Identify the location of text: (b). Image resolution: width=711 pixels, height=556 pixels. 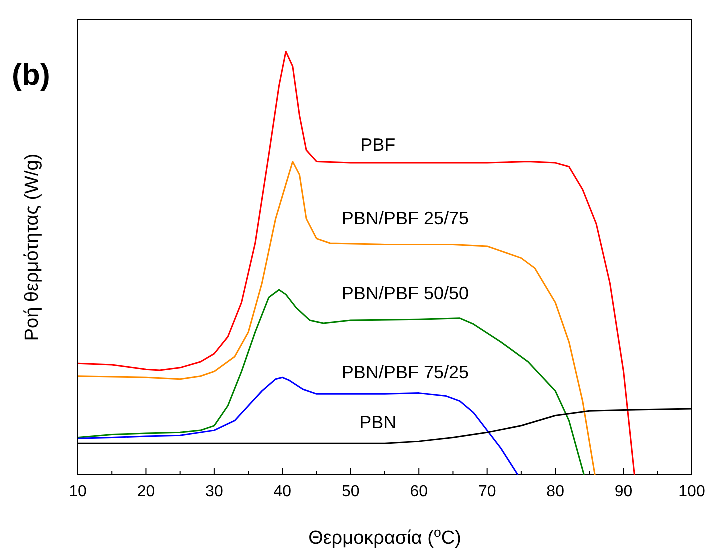
(31, 75).